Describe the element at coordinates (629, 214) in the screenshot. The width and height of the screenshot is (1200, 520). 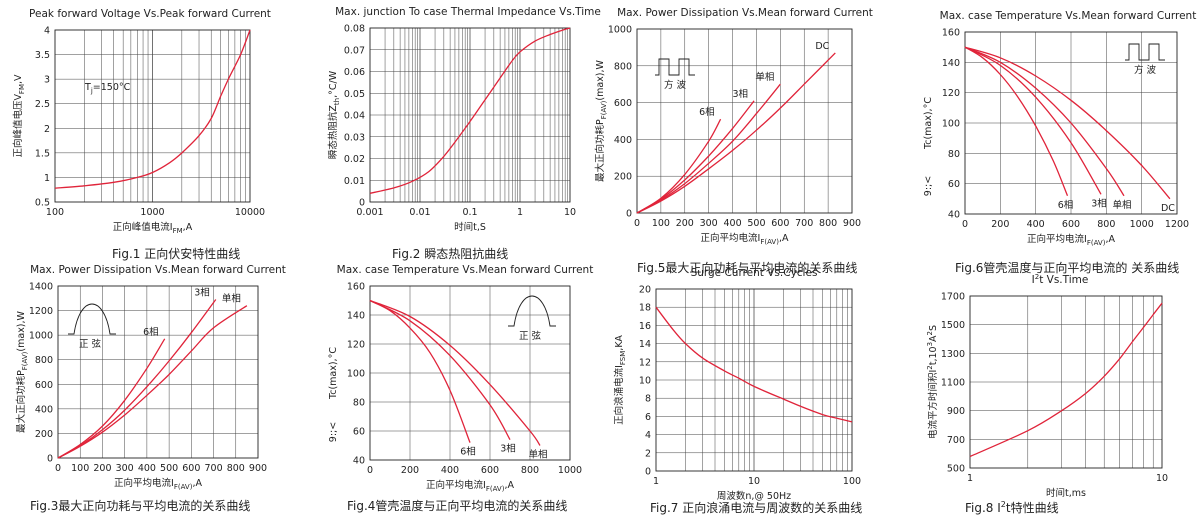
I see `y-tick-label: 0` at that location.